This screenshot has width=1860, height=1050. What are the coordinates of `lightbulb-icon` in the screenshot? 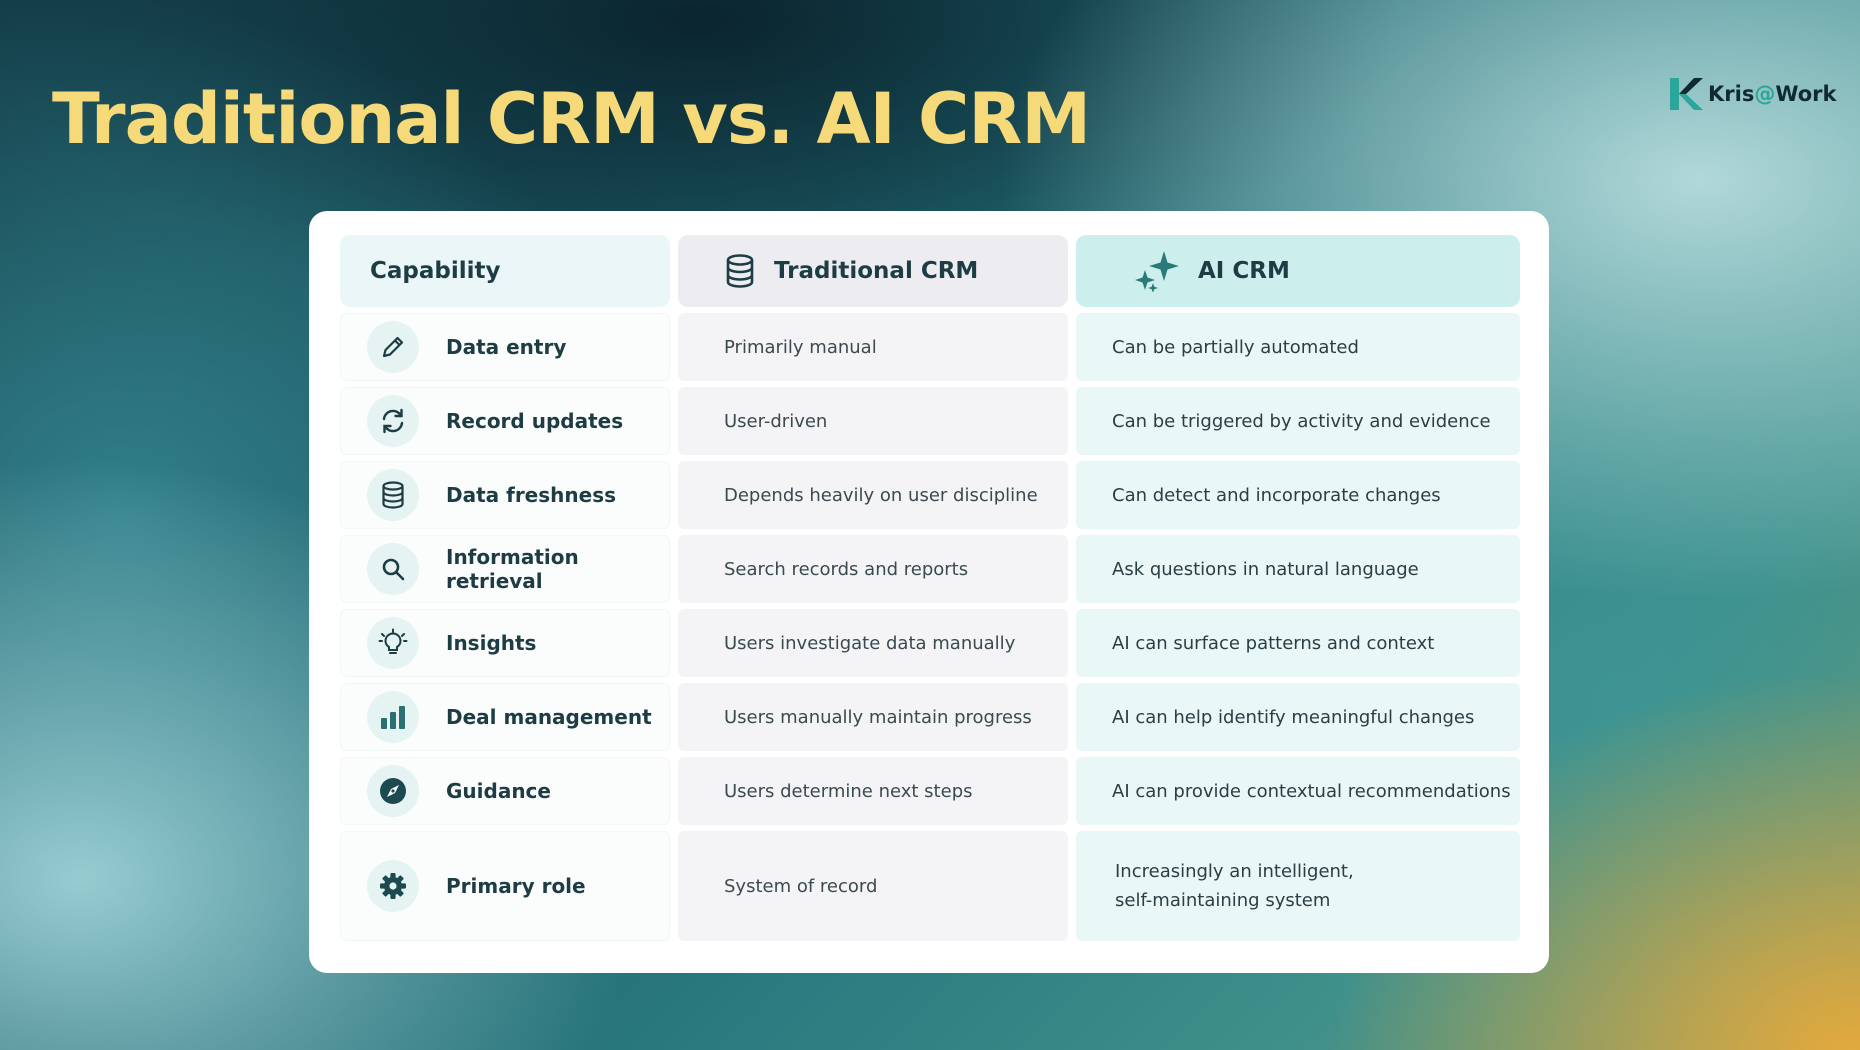 It's located at (393, 643).